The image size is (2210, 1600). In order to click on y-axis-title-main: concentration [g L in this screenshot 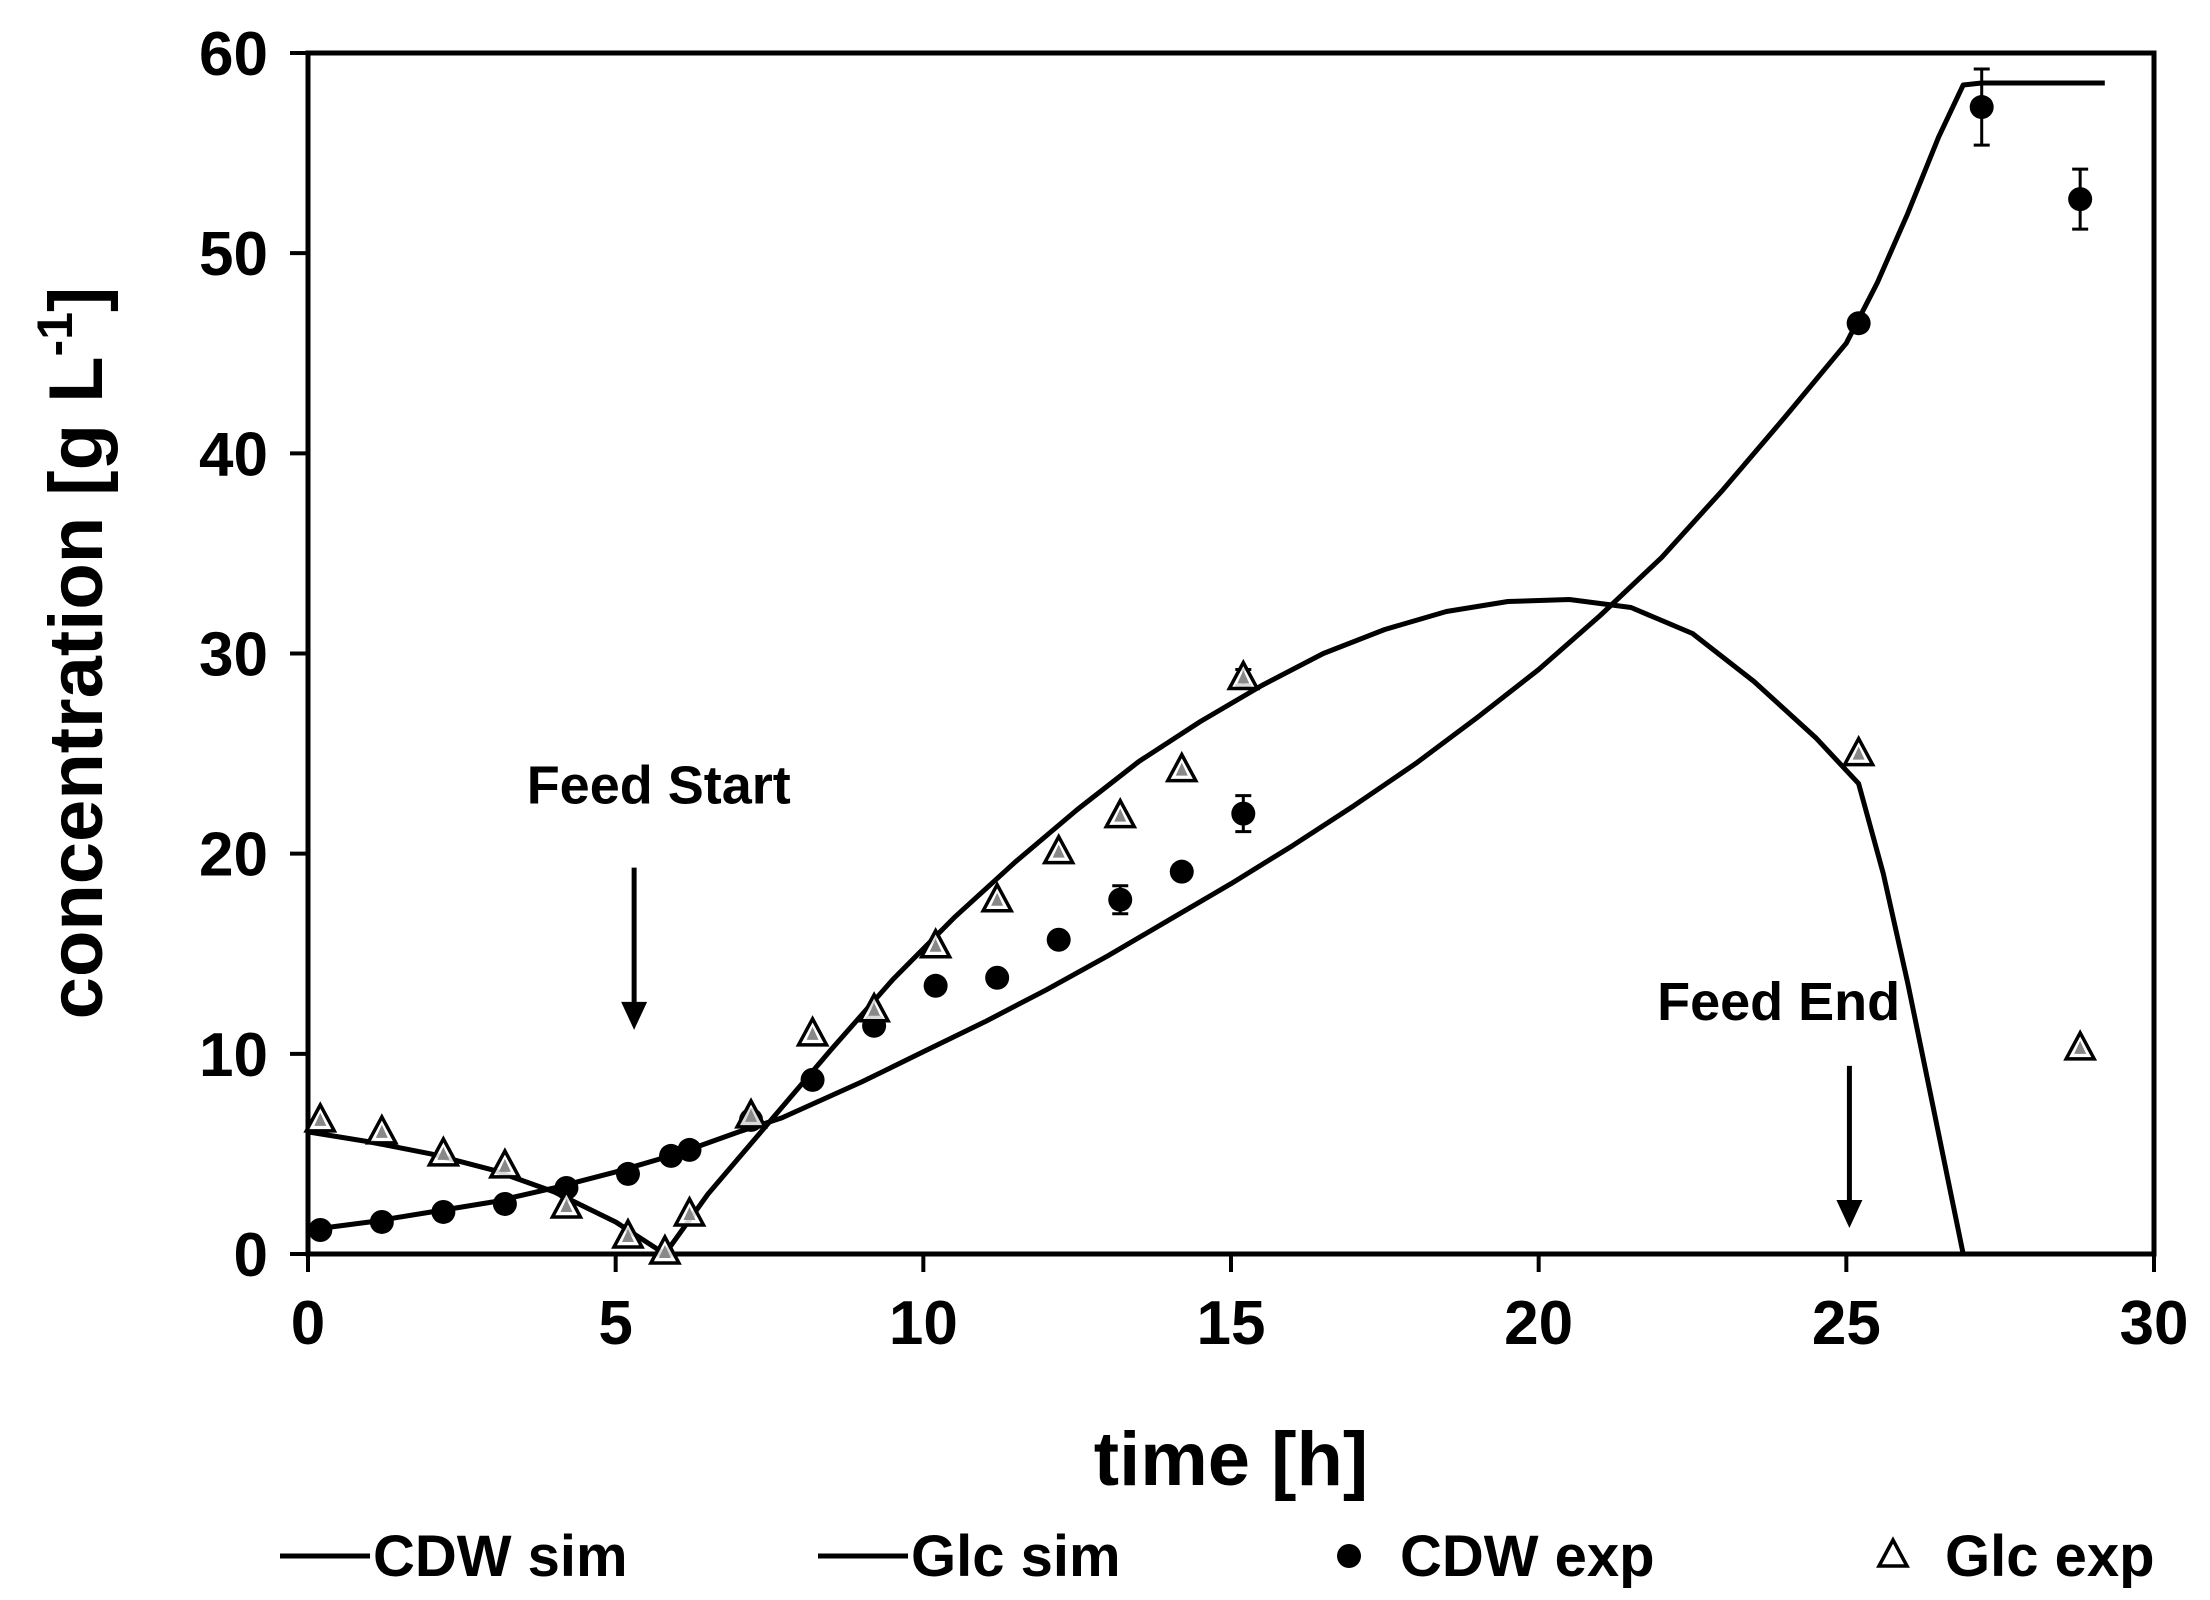, I will do `click(76, 687)`.